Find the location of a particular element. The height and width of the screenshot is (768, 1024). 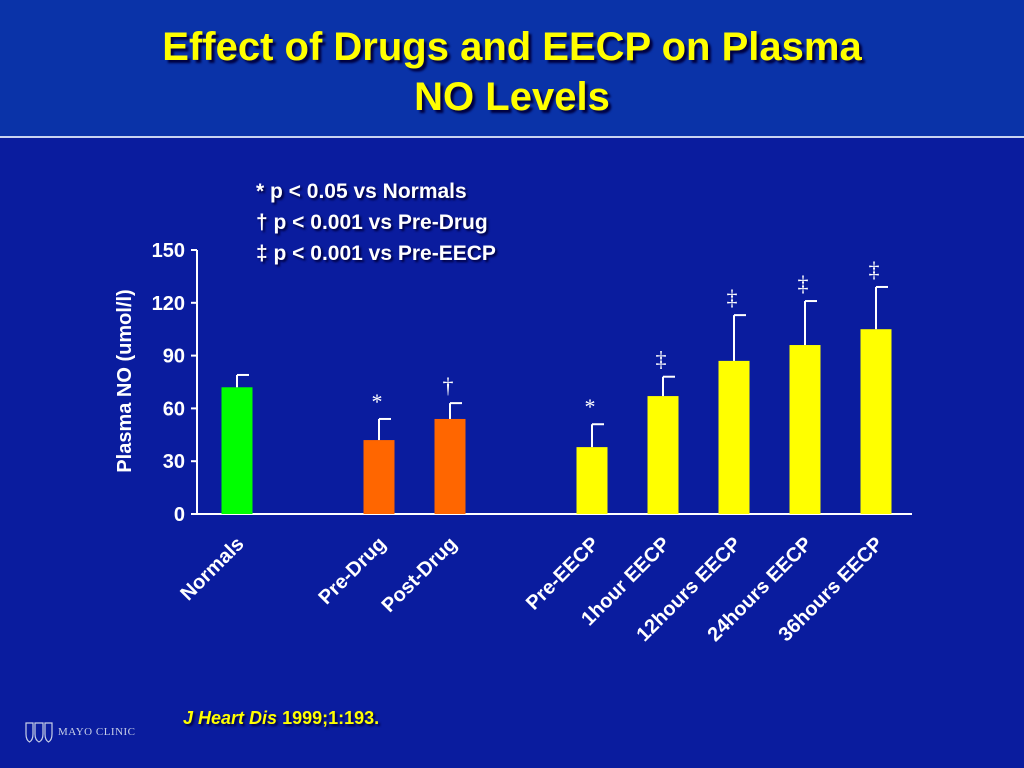

legend-item-pre-drug: † p < 0.001 vs Pre-Drug is located at coordinates (372, 222).